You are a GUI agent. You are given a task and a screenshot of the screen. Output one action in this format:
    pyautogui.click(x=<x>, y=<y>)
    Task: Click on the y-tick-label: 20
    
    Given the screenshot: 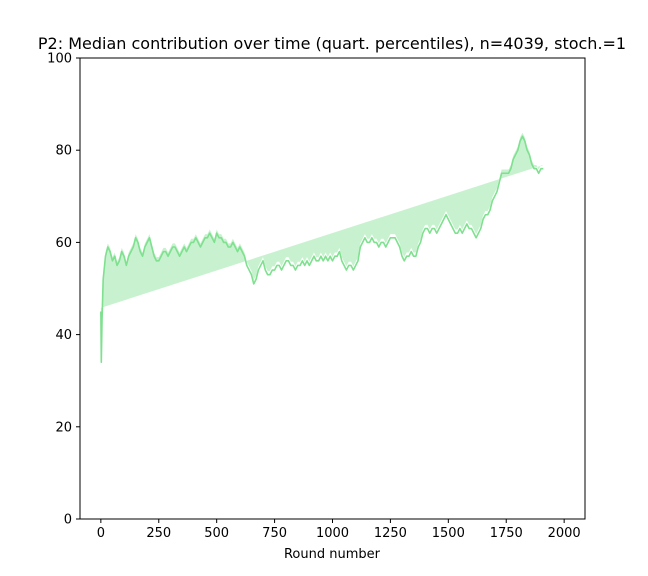 What is the action you would take?
    pyautogui.click(x=63, y=427)
    